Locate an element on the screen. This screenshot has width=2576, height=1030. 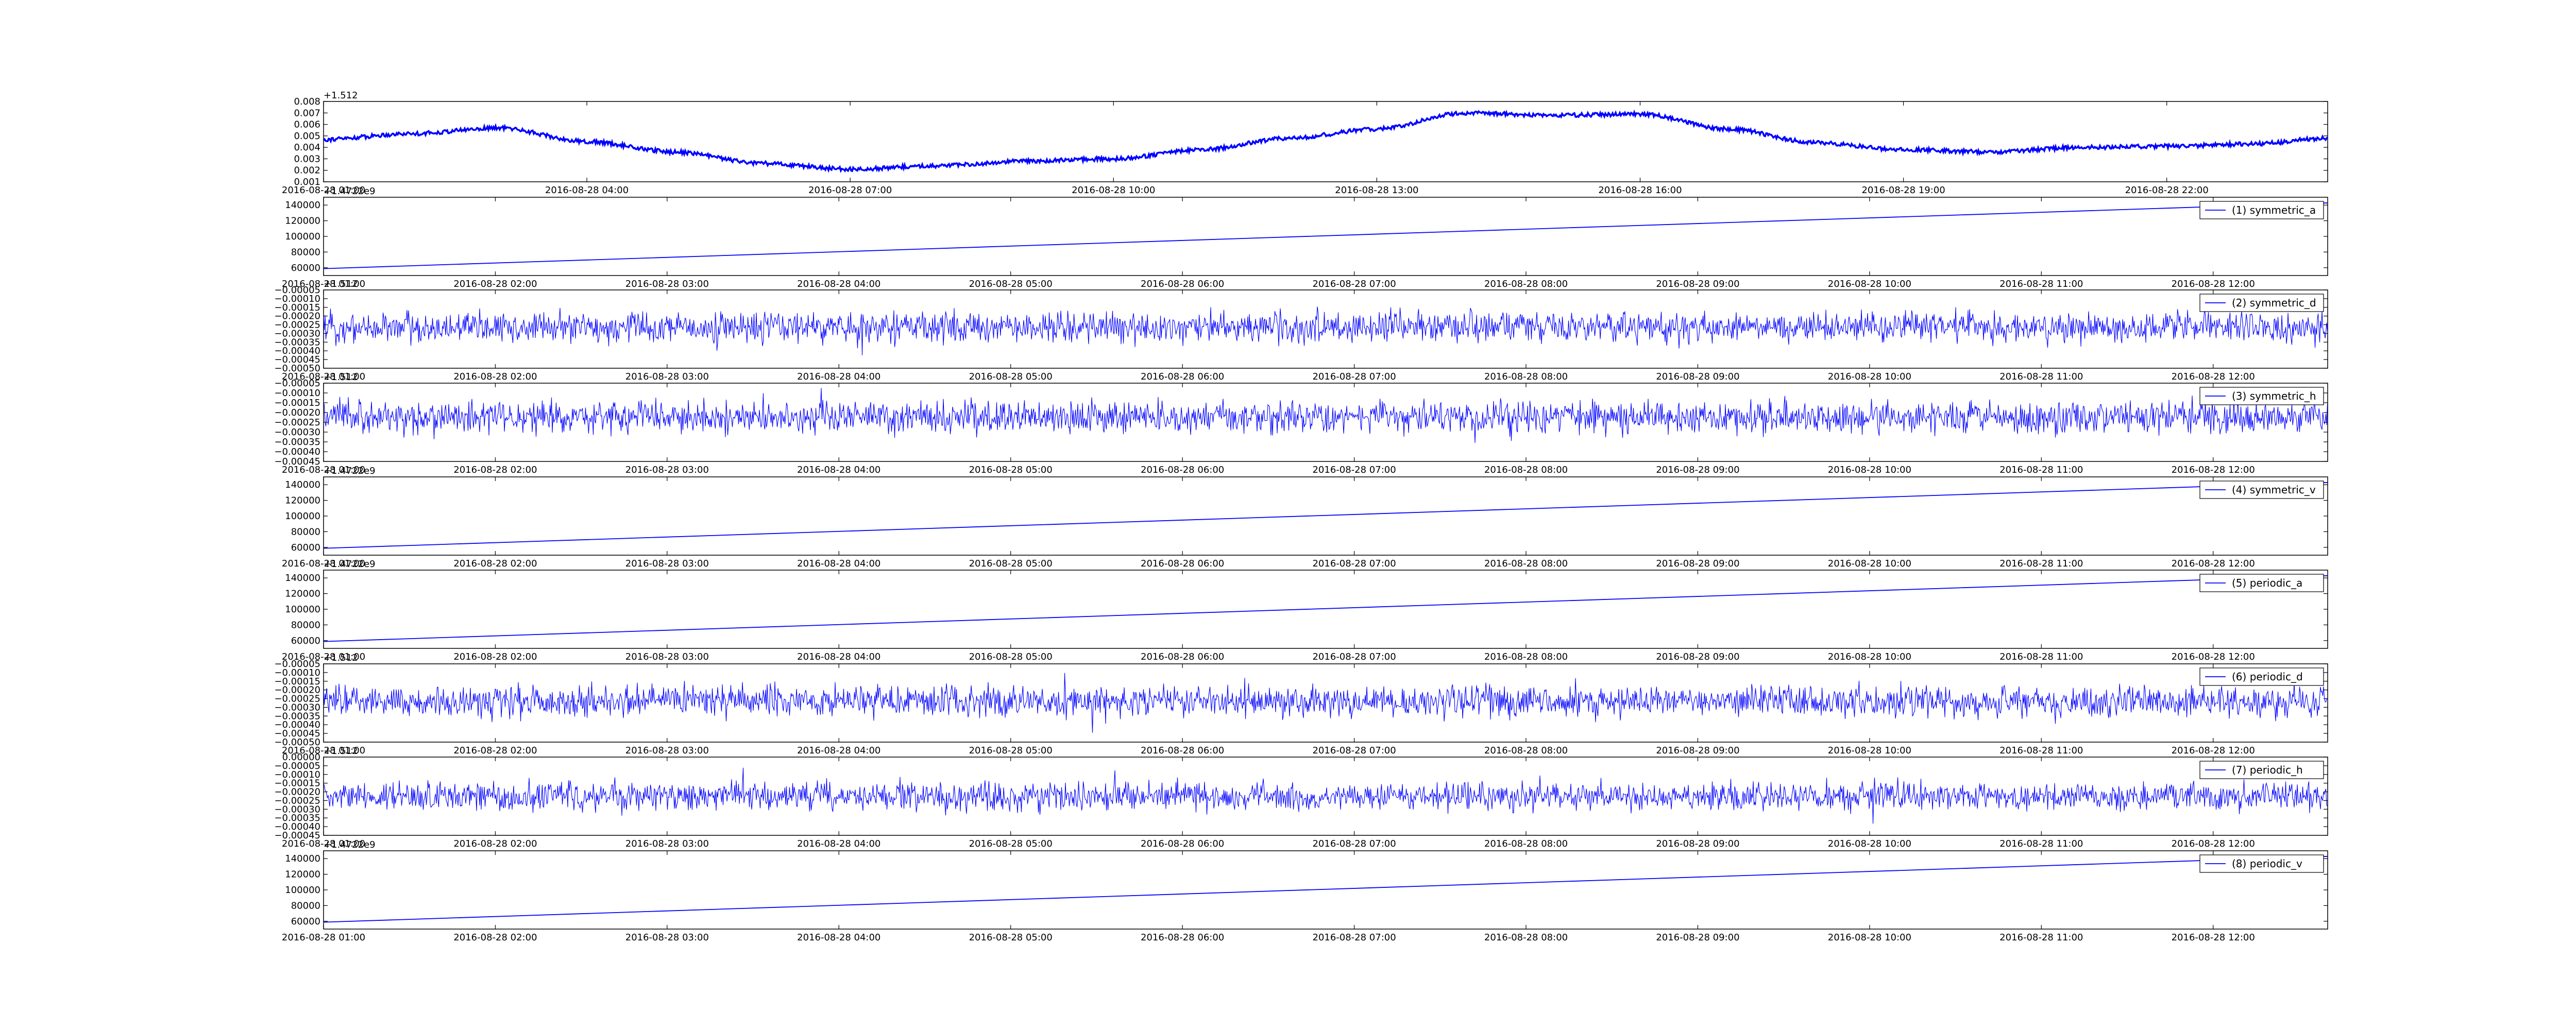
legend-label: (7) periodic_h is located at coordinates (2267, 770).